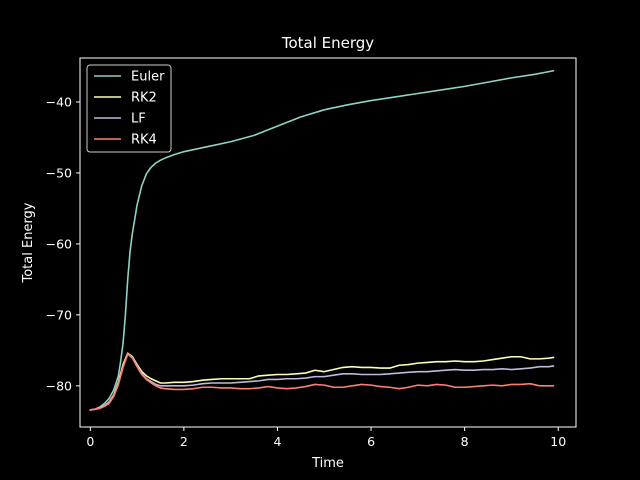  Describe the element at coordinates (184, 441) in the screenshot. I see `x-tick-label: 2` at that location.